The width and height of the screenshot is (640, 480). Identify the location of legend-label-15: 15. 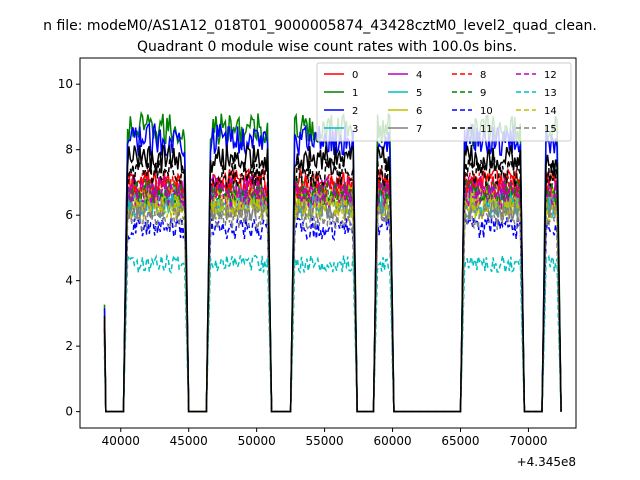
(550, 129).